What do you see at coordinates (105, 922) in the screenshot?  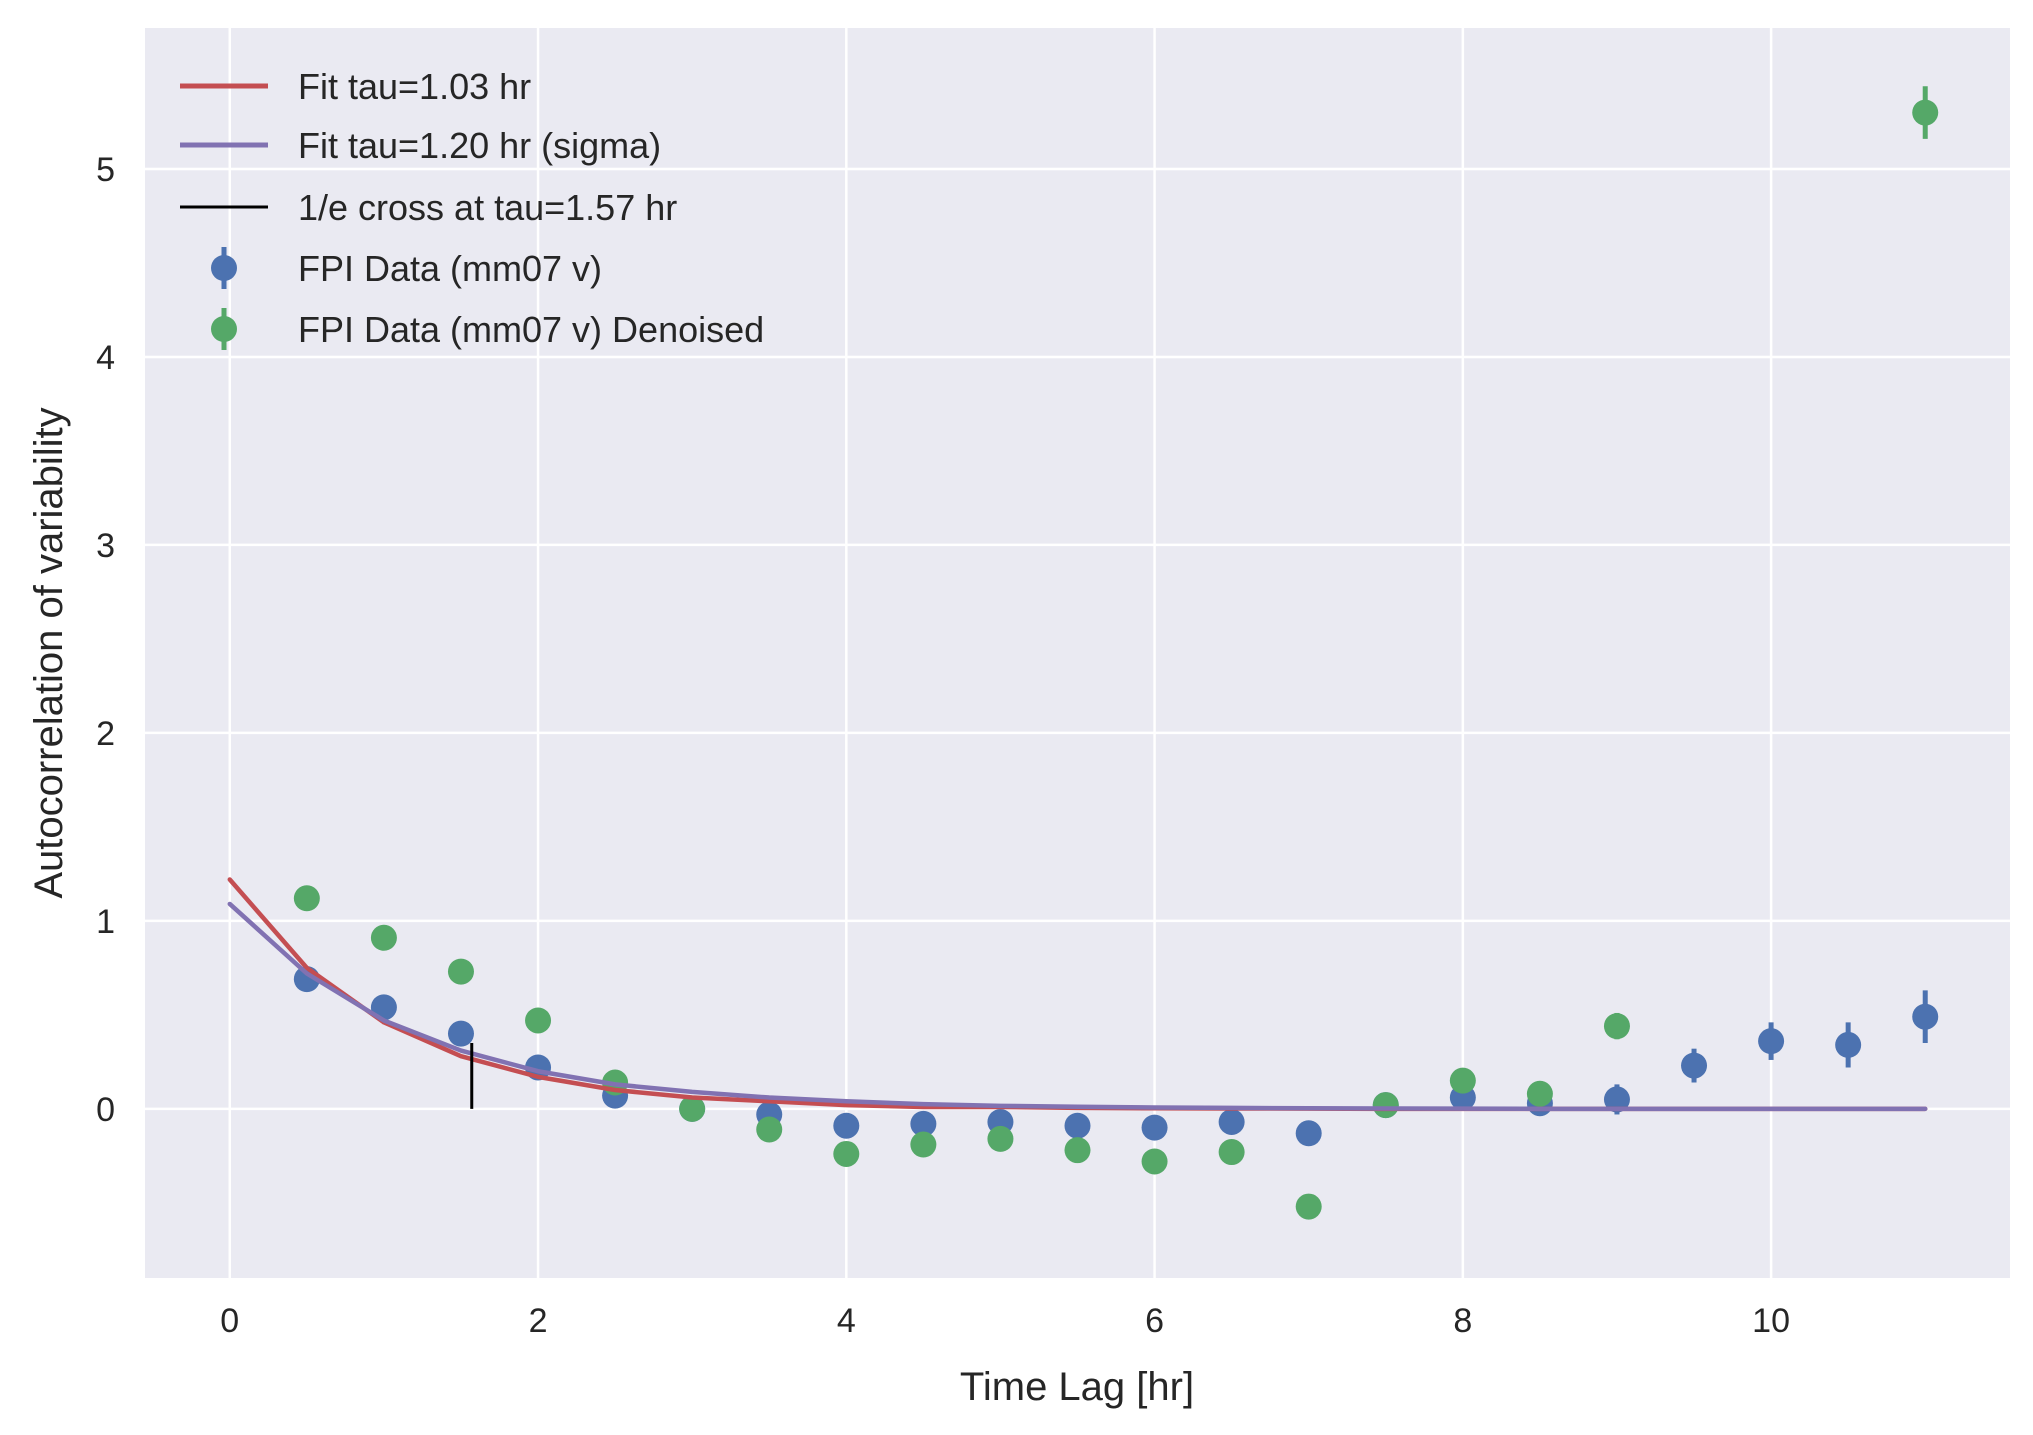 I see `y-tick-label: 1` at bounding box center [105, 922].